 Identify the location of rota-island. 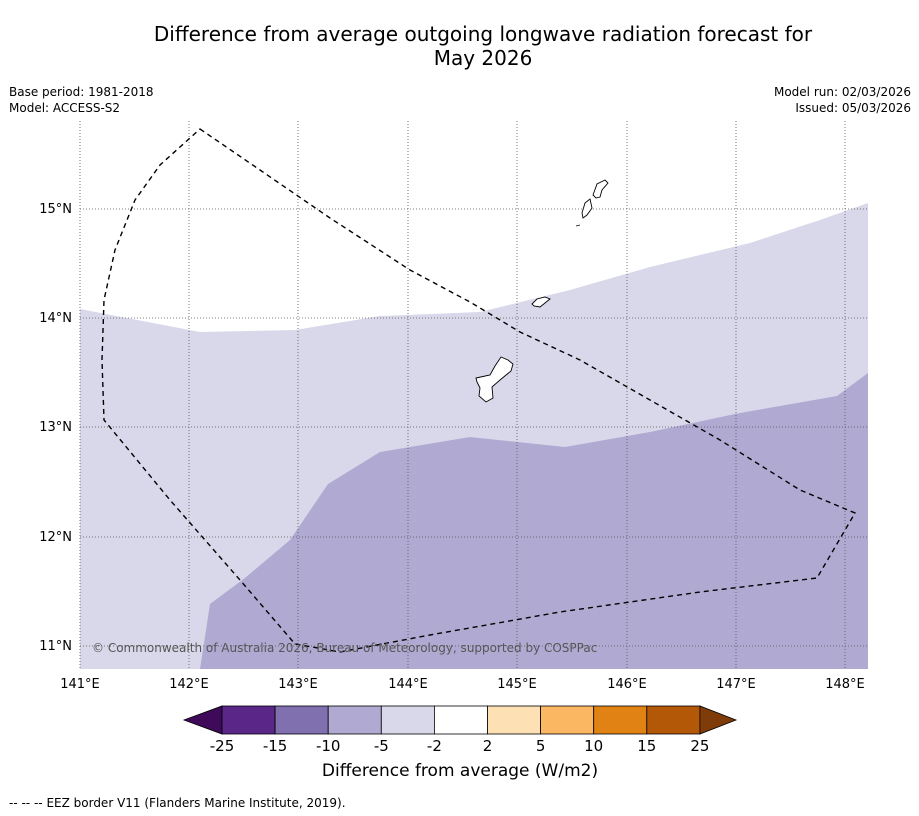
(541, 302).